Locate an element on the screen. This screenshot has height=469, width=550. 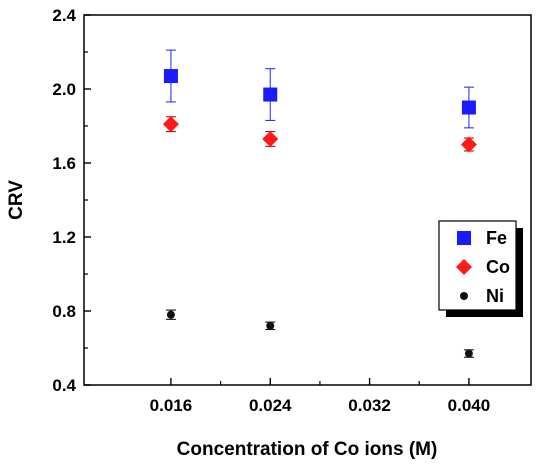
x-tick-label: 0.016 is located at coordinates (171, 405).